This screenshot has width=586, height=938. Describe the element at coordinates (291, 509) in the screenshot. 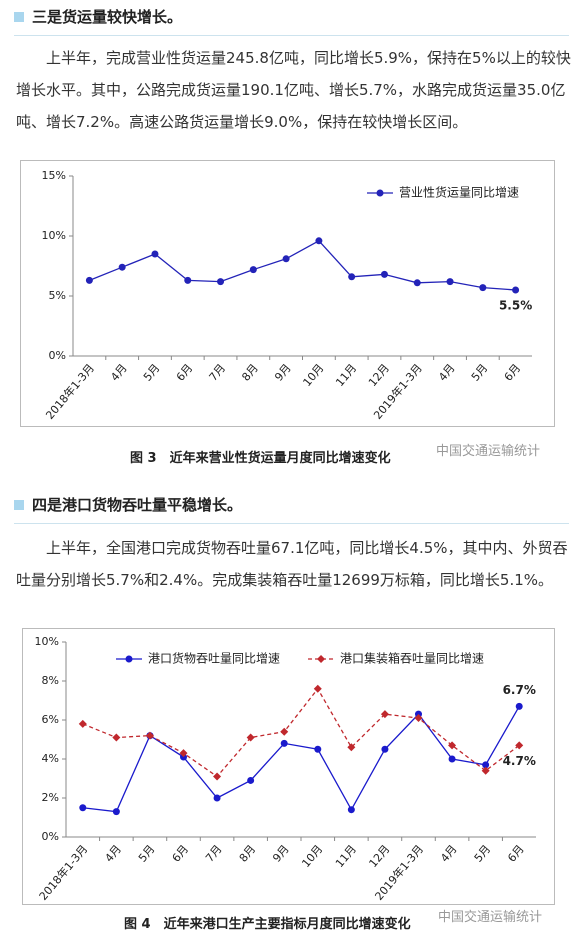

I see `heading: 四是港口货物吞吐量平稳增长。` at that location.